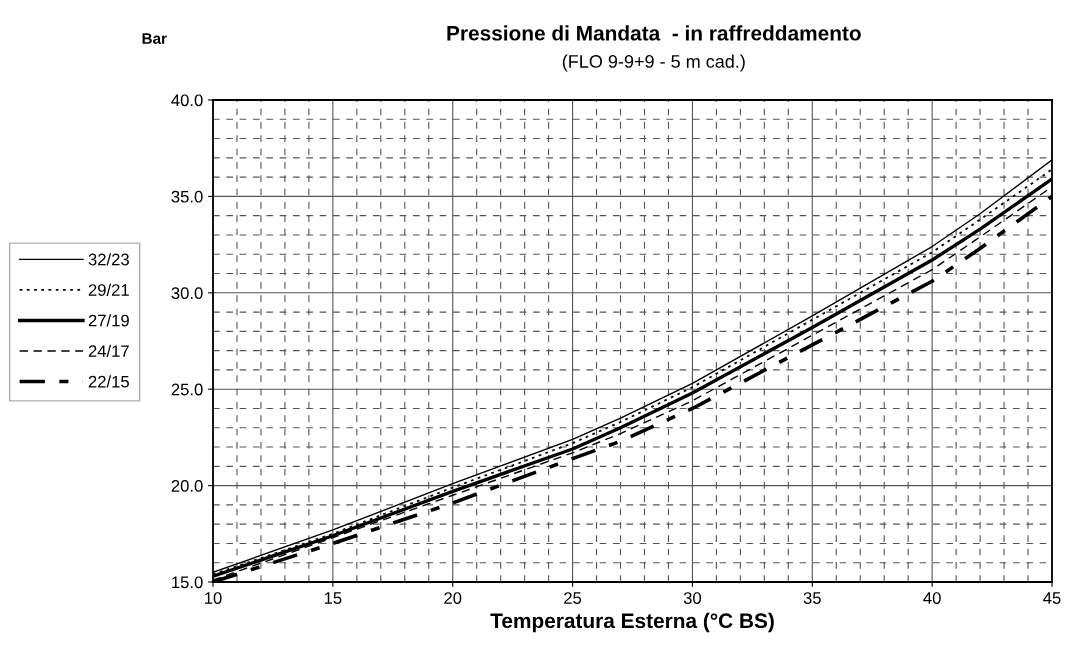 This screenshot has height=651, width=1065. I want to click on chart-title: Pressione di Mandata - in raffreddamento, so click(654, 33).